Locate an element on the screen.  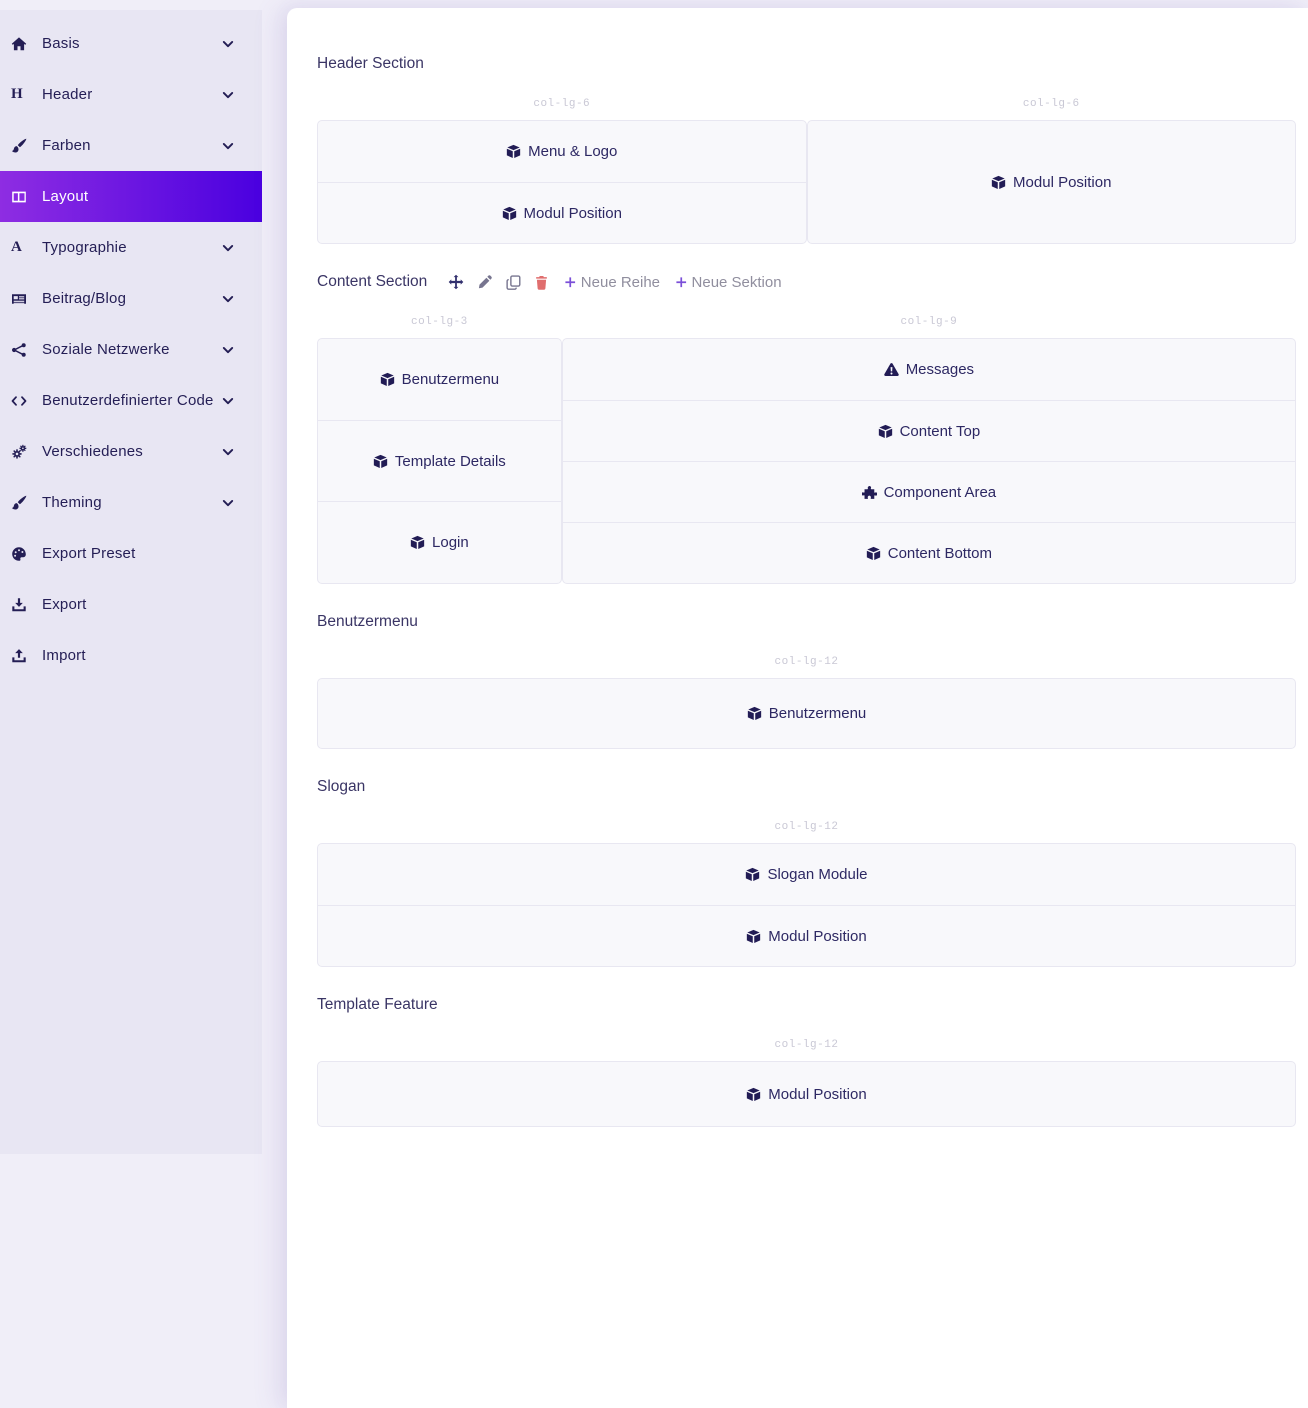
section-title: Slogan is located at coordinates (341, 786).